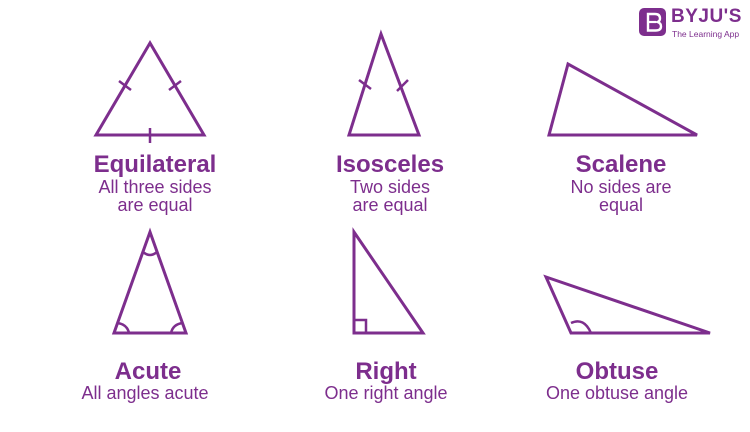 The height and width of the screenshot is (432, 750). What do you see at coordinates (148, 371) in the screenshot?
I see `acute-title: Acute` at bounding box center [148, 371].